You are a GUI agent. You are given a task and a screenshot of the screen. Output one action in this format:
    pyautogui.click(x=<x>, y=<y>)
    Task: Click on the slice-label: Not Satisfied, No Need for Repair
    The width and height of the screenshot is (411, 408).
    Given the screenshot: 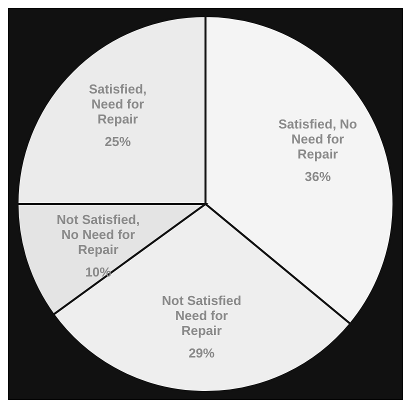 What is the action you would take?
    pyautogui.click(x=98, y=235)
    